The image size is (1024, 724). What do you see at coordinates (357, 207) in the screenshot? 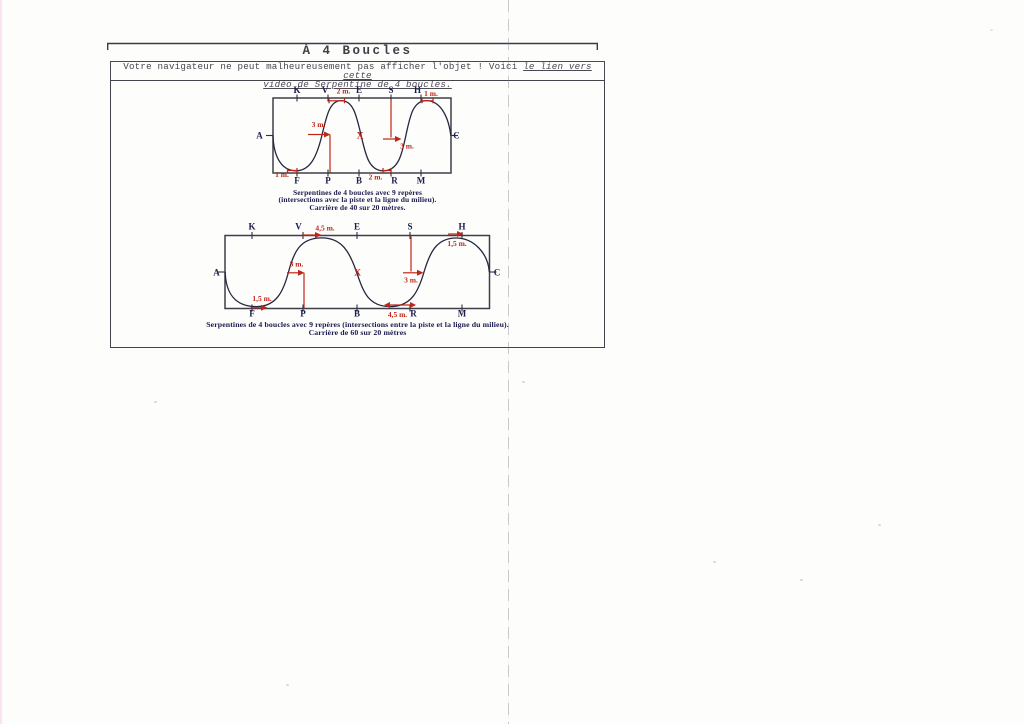
I see `caption-40m-line3: Carrière de 40 sur 20 mètres.` at bounding box center [357, 207].